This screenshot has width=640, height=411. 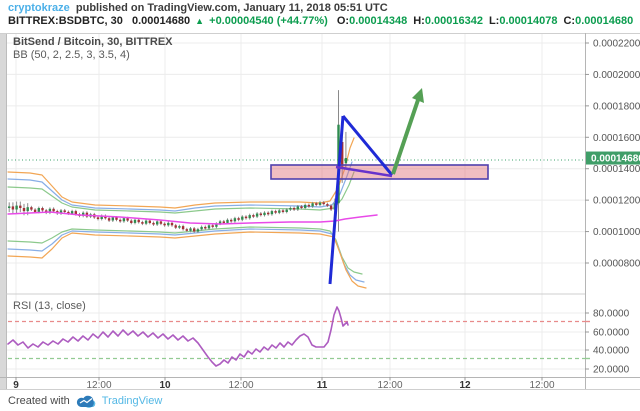 What do you see at coordinates (465, 385) in the screenshot?
I see `svg-text: 12` at bounding box center [465, 385].